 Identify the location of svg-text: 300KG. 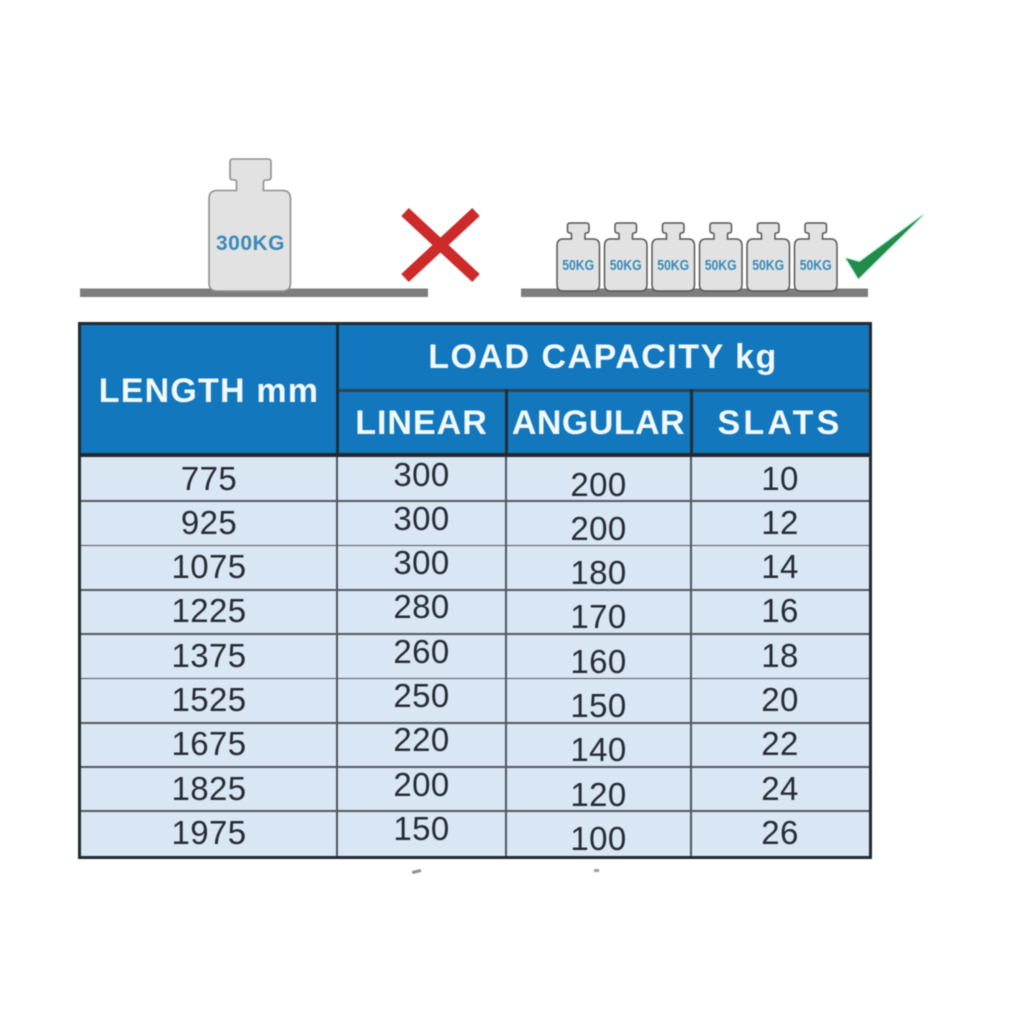
(250, 243).